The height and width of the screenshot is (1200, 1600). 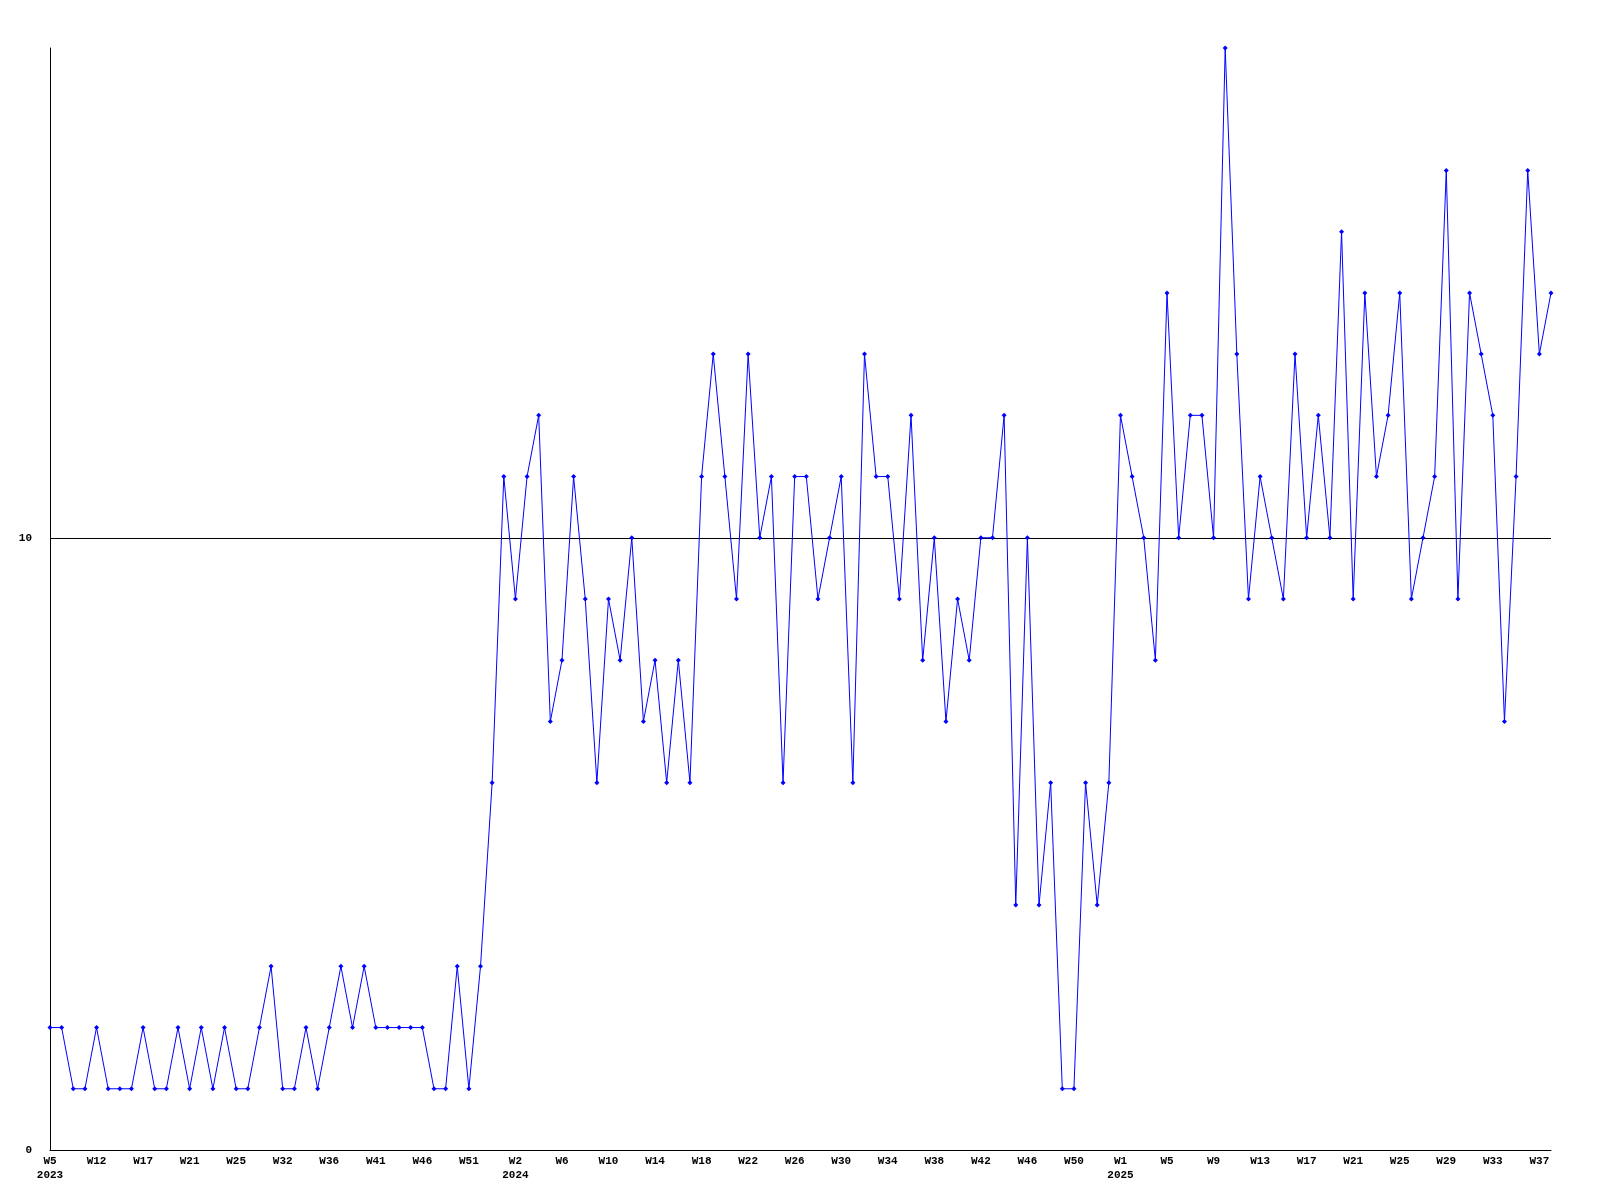 What do you see at coordinates (1121, 1168) in the screenshot?
I see `x-tick-label: W1 2025` at bounding box center [1121, 1168].